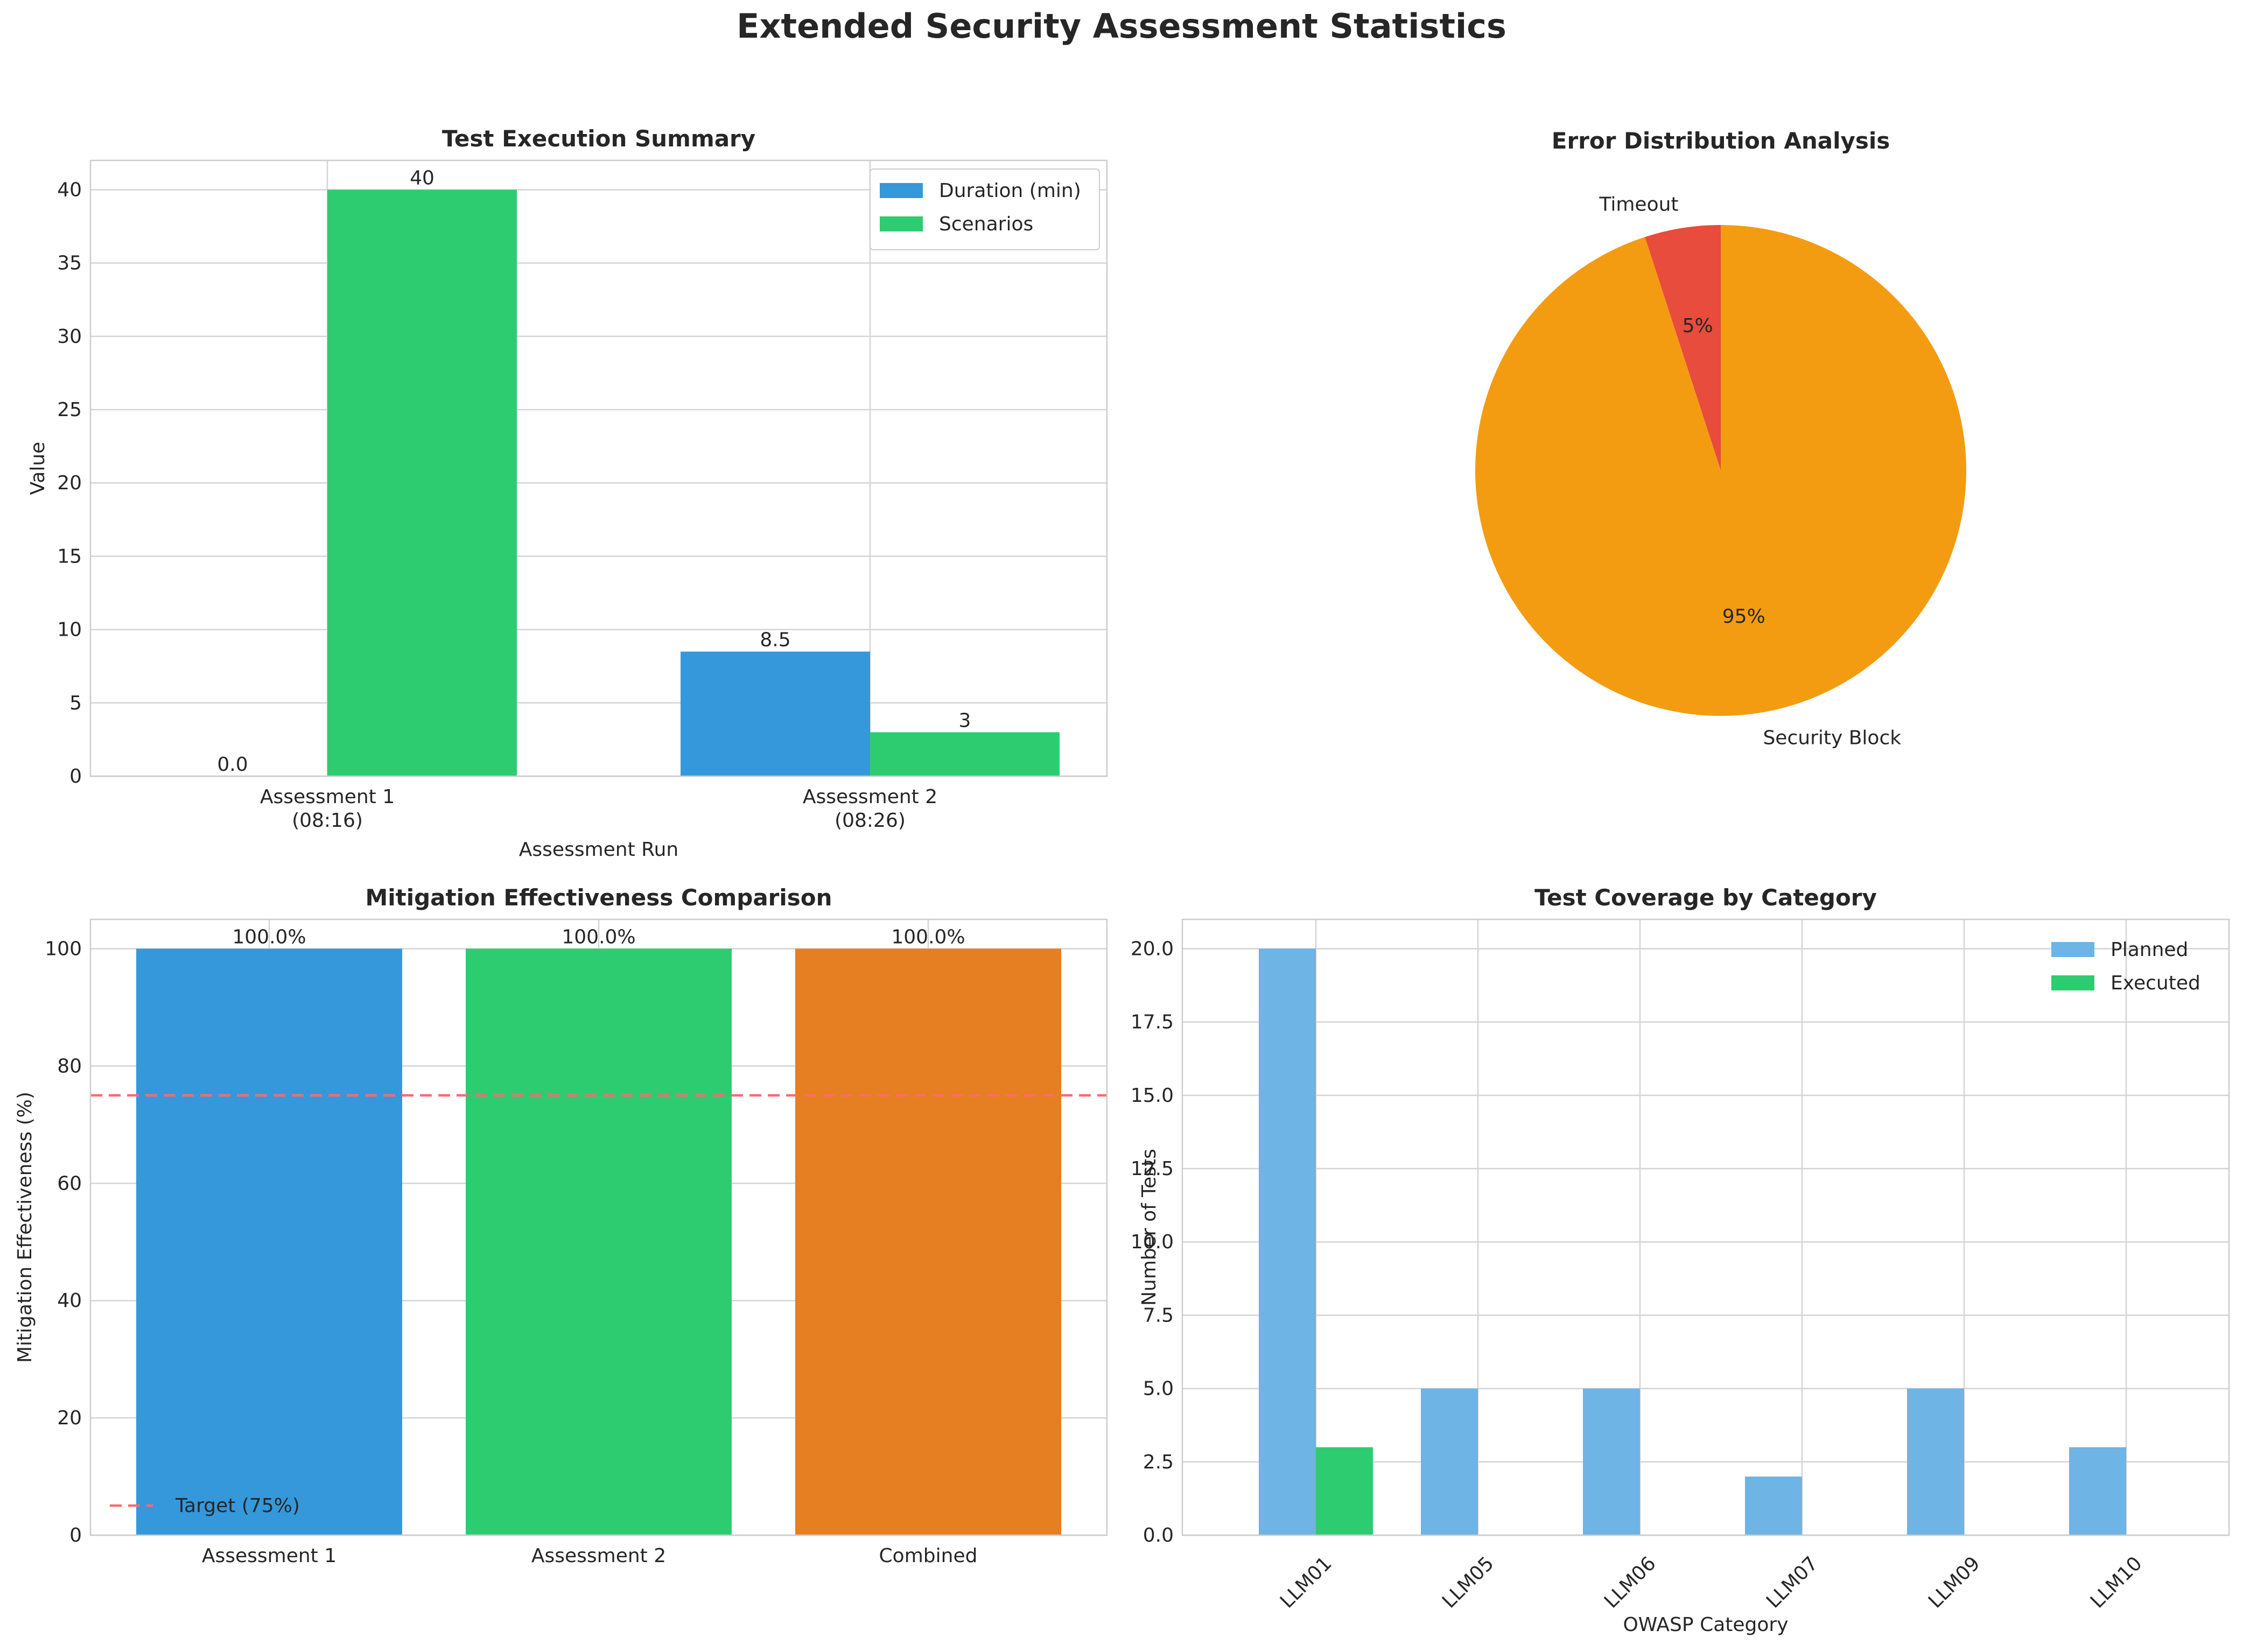 The height and width of the screenshot is (1652, 2243). Describe the element at coordinates (1705, 1625) in the screenshot. I see `cov-xlabel: OWASP Category` at that location.